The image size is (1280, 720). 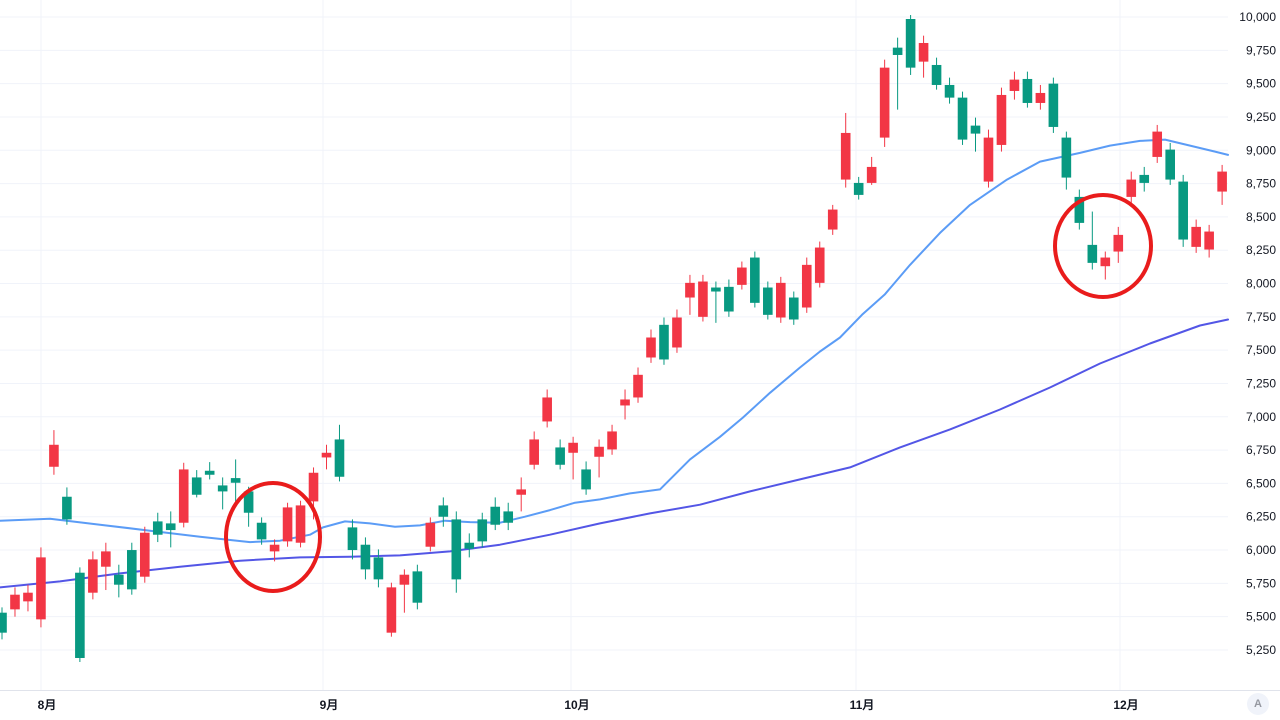 I want to click on time-axis-scale-area, so click(x=620, y=705).